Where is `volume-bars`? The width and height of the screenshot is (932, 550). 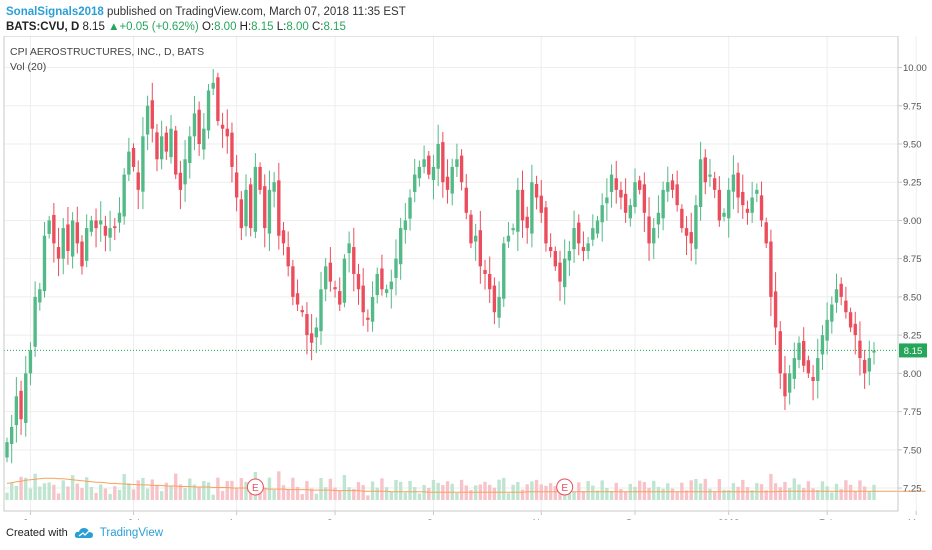 volume-bars is located at coordinates (465, 485).